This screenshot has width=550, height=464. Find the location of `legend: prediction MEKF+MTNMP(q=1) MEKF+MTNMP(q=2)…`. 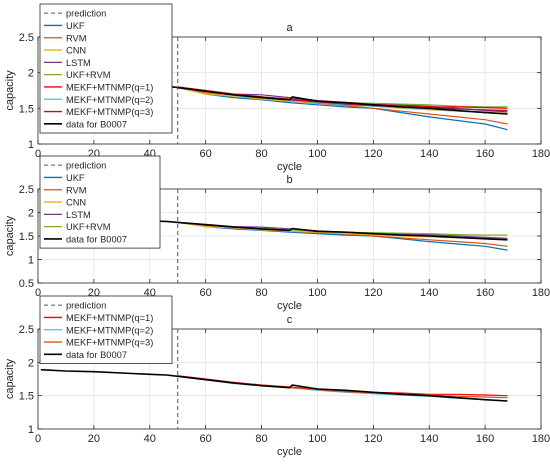

legend: prediction MEKF+MTNMP(q=1) MEKF+MTNMP(q=2)… is located at coordinates (106, 329).